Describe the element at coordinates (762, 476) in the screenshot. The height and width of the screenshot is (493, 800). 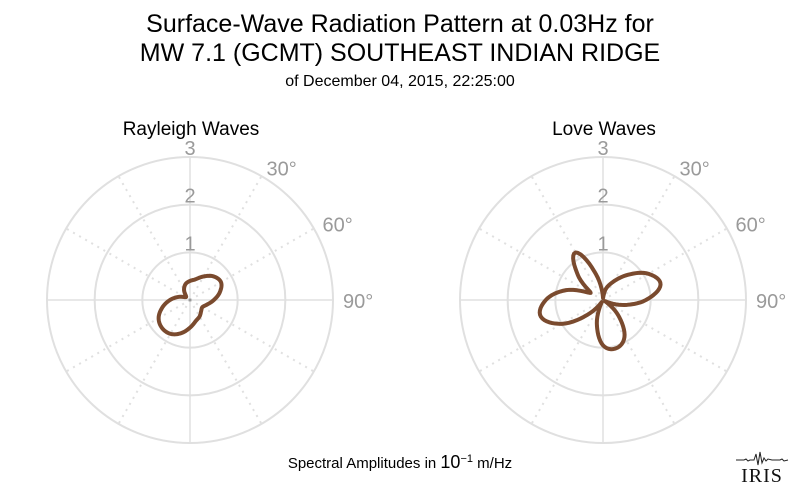
I see `iris-logo-text: IRIS` at that location.